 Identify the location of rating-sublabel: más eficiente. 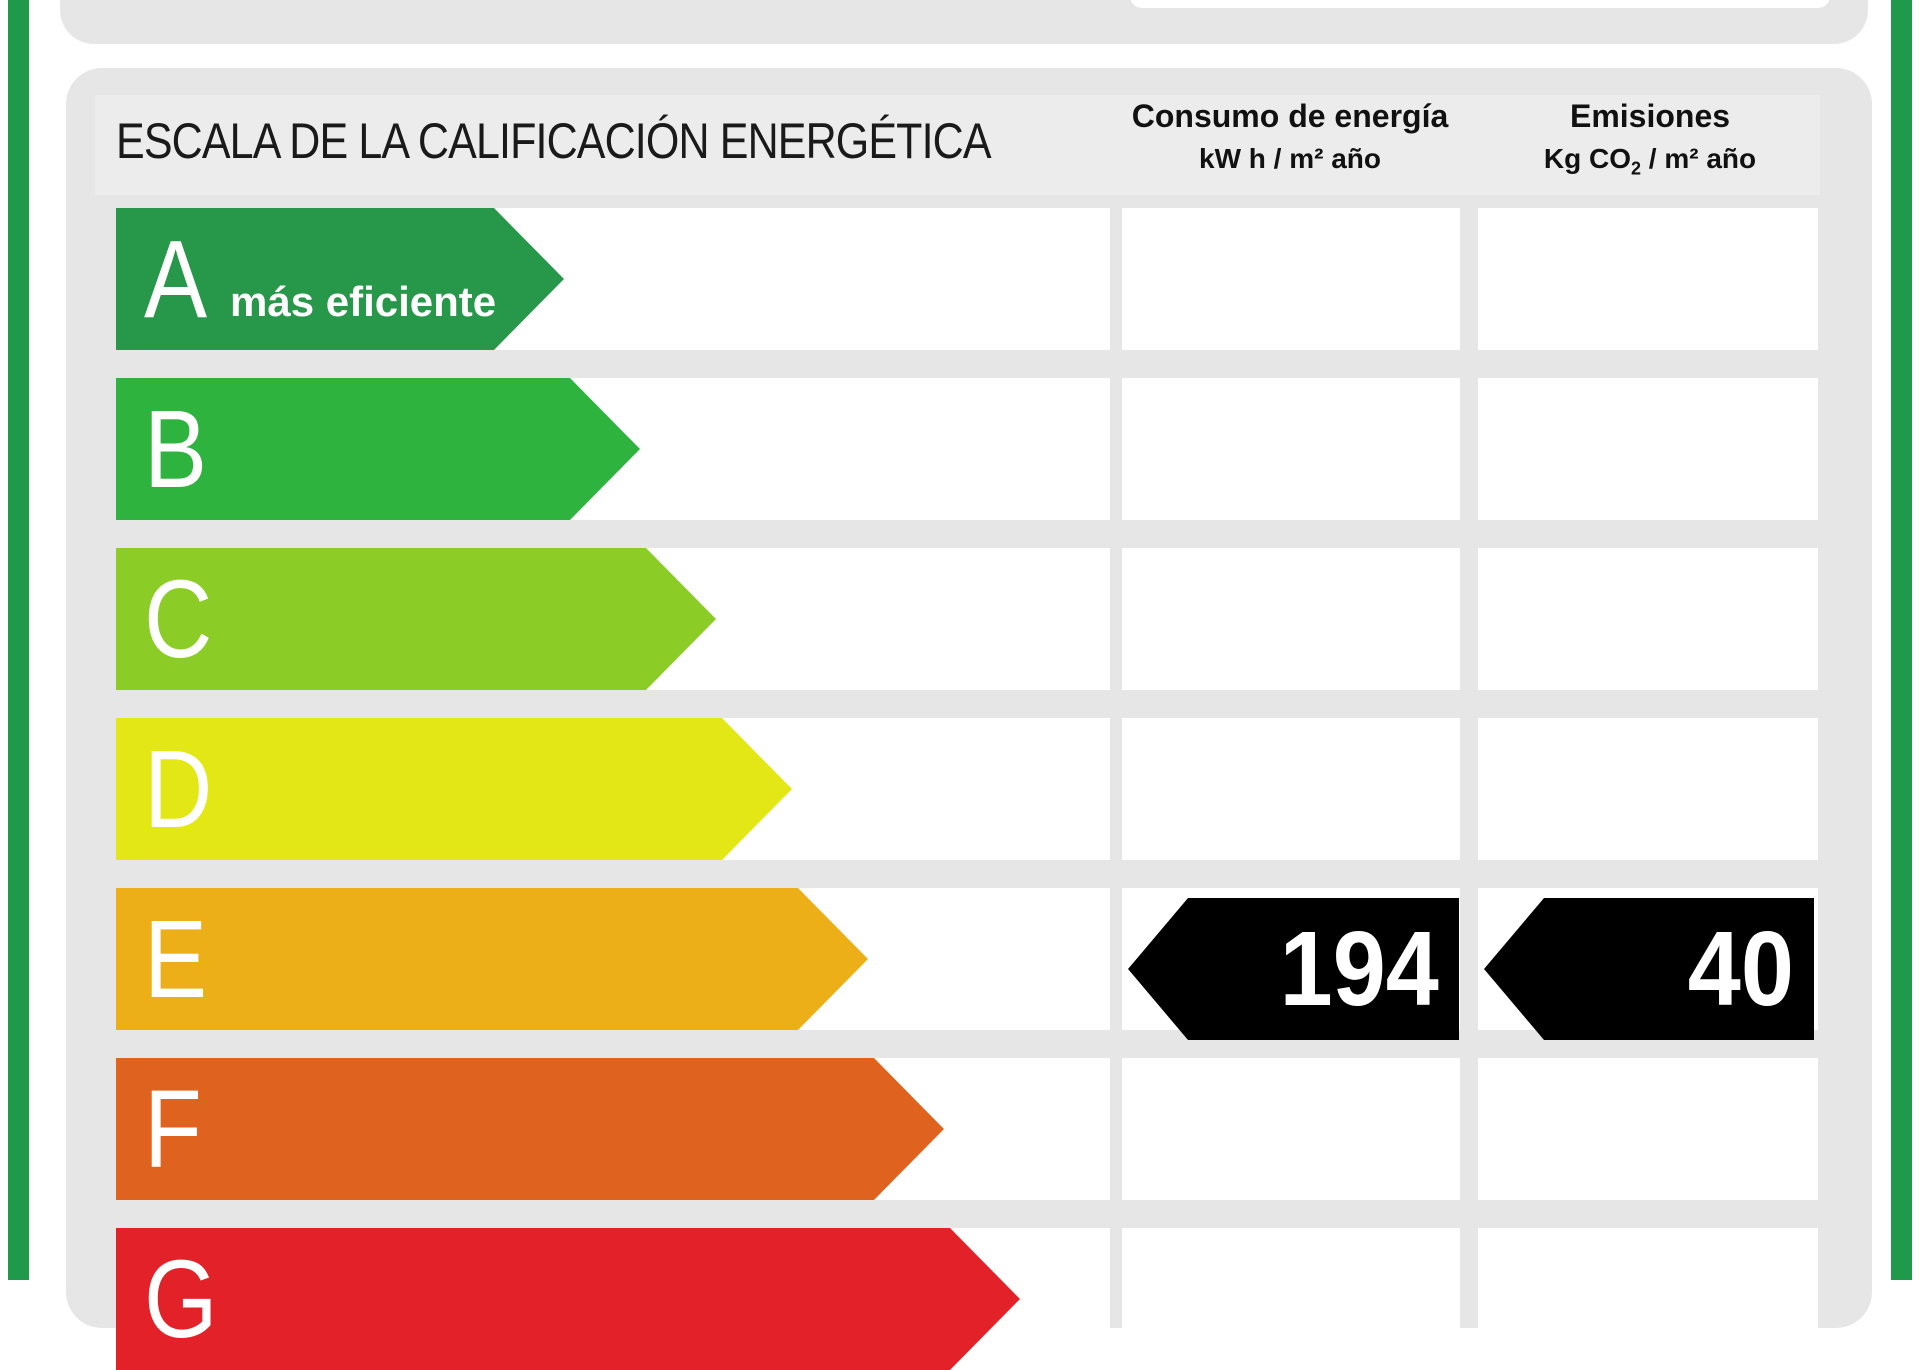
(363, 301).